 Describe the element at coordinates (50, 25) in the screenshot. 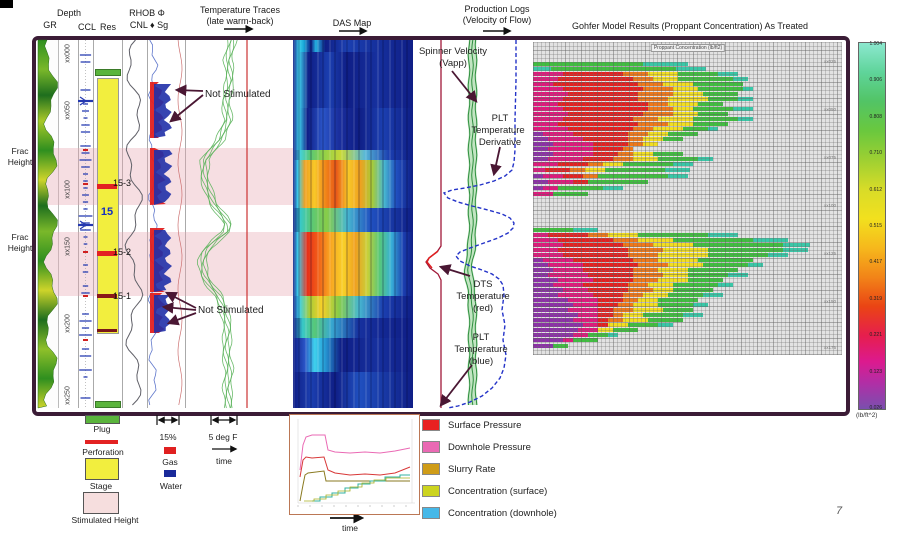

I see `header-gr: GR` at that location.